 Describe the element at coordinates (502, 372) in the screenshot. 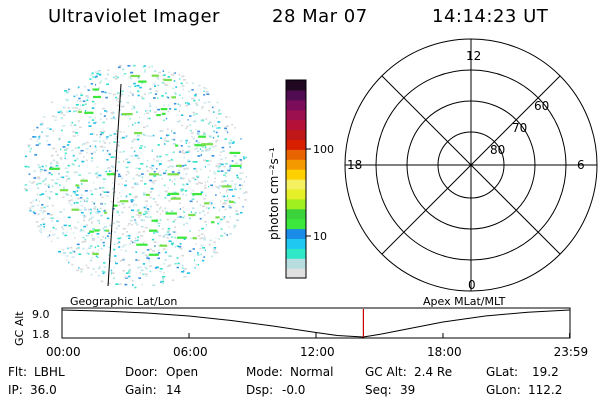

I see `glat-label: GLat:` at that location.